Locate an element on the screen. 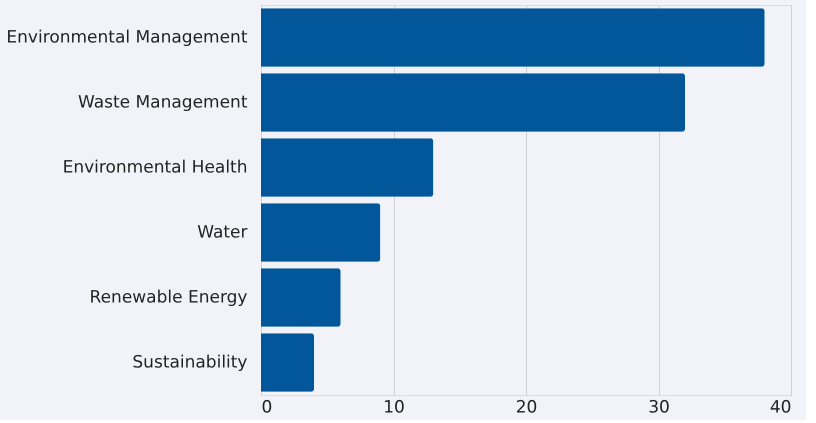 The height and width of the screenshot is (423, 816). y-tick-label: Waste Management is located at coordinates (163, 102).